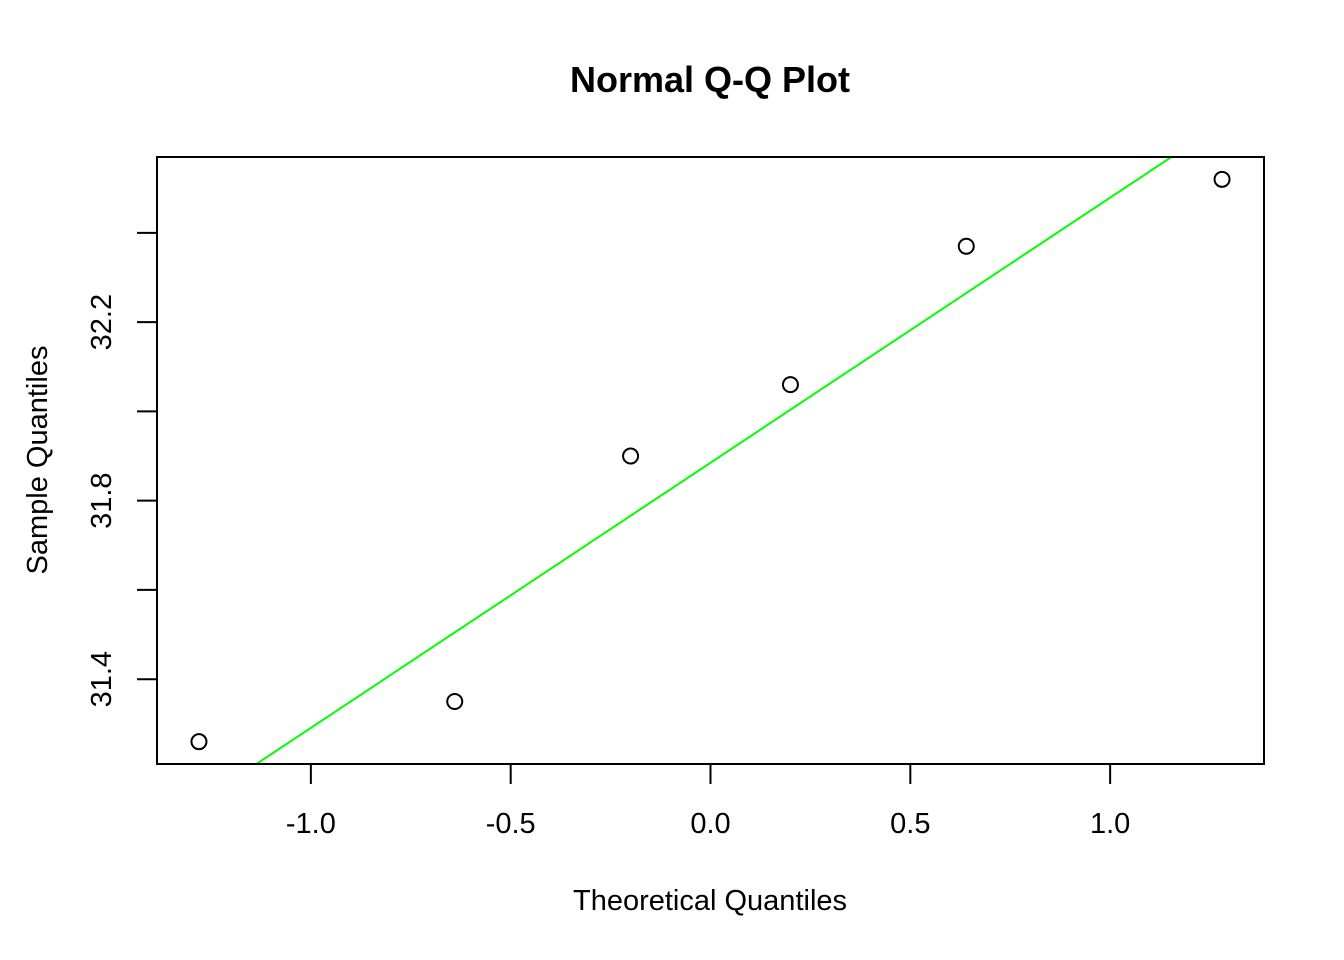 This screenshot has width=1344, height=960. I want to click on x-tick-label: 1.0, so click(1110, 824).